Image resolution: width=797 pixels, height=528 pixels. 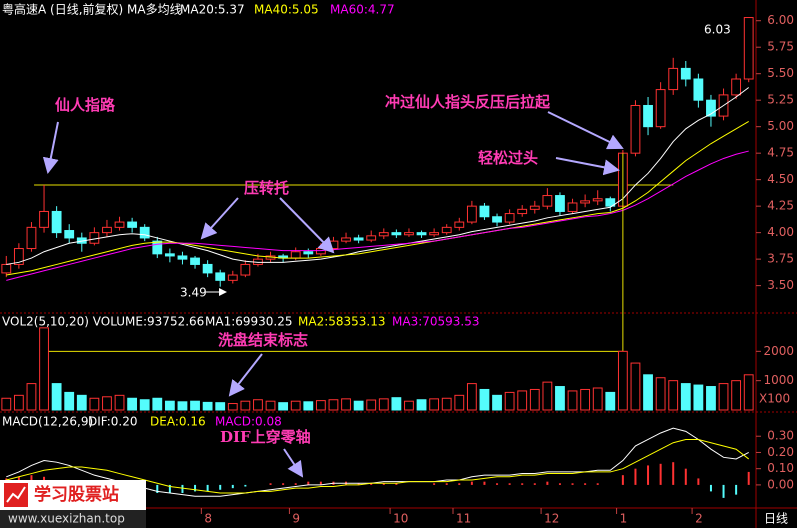 I want to click on x-tick-label: 12, so click(x=551, y=519).